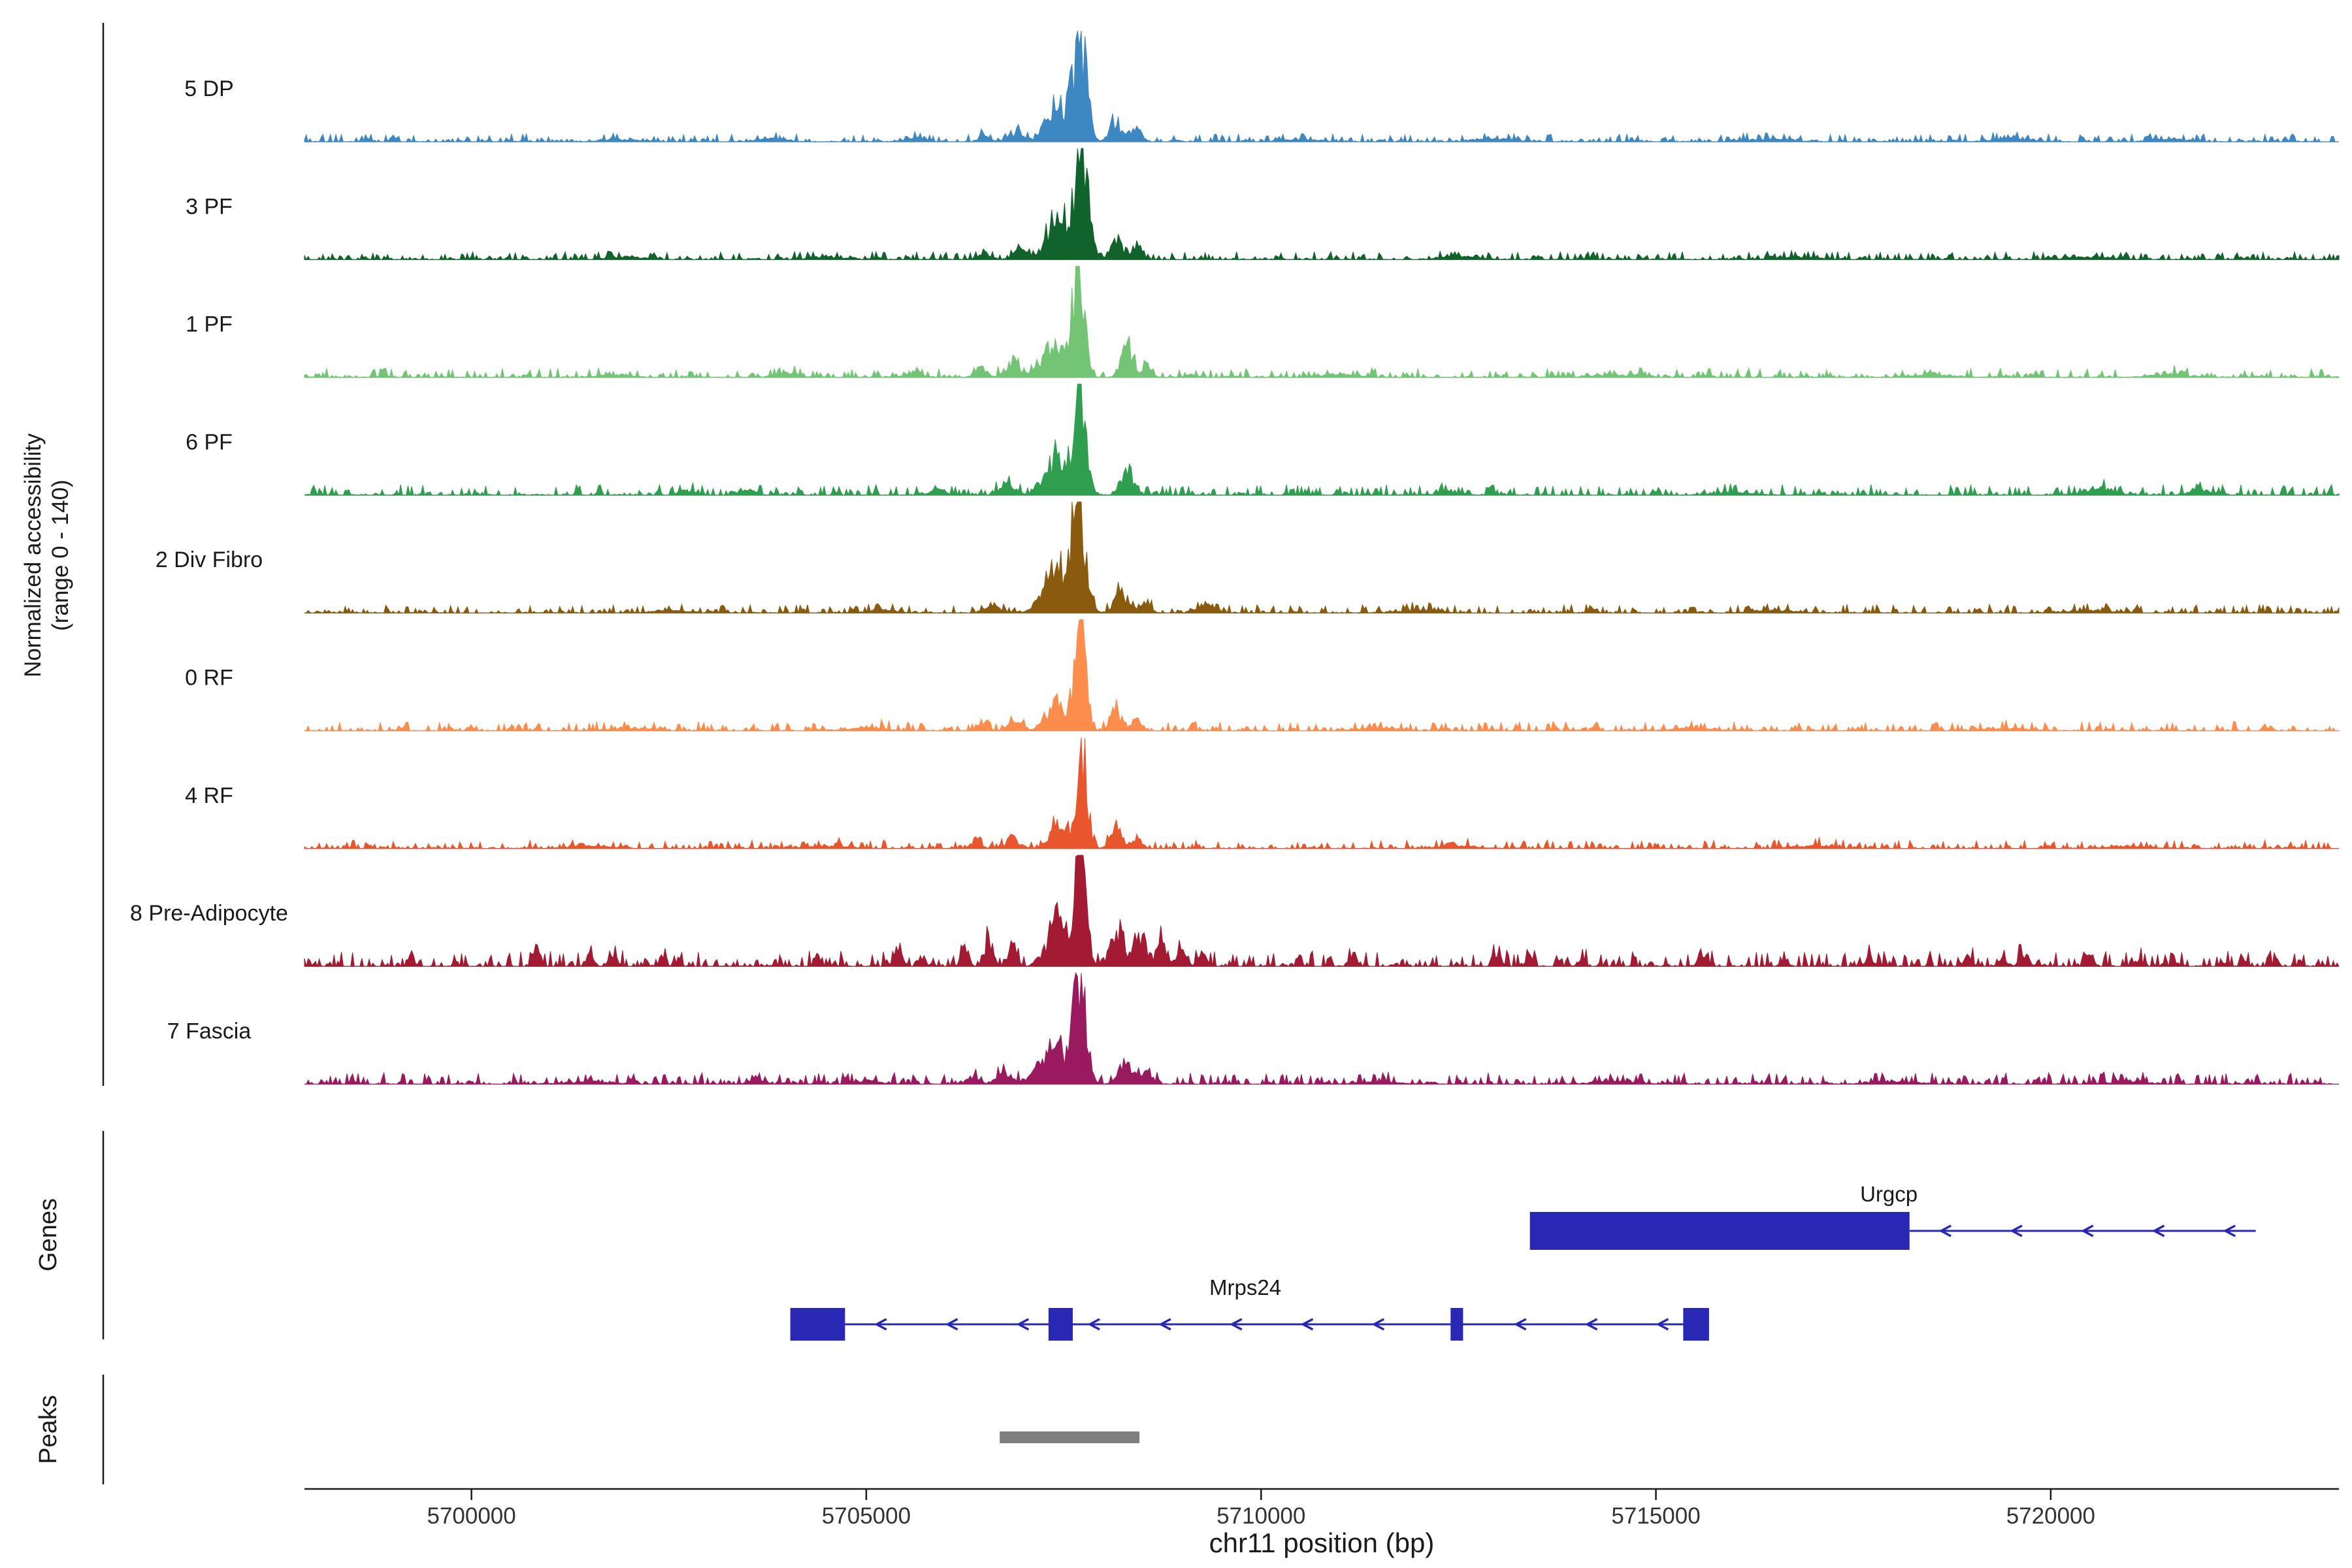 The image size is (2352, 1568). I want to click on x-axis-tick-label: 5710000, so click(1261, 1516).